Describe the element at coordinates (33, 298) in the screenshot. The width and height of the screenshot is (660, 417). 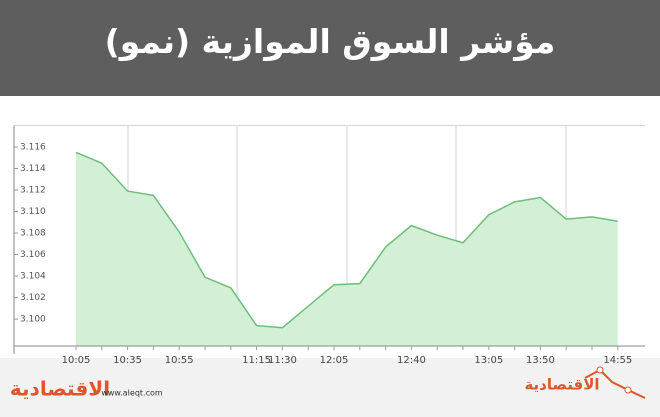
I see `y-tick-label: 3.102` at that location.